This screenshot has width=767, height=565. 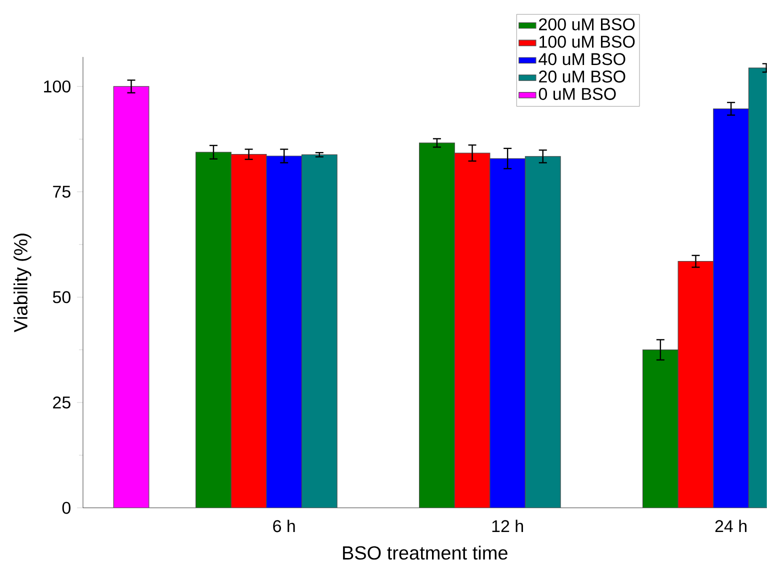 What do you see at coordinates (61, 192) in the screenshot?
I see `y-tick-label: 75` at bounding box center [61, 192].